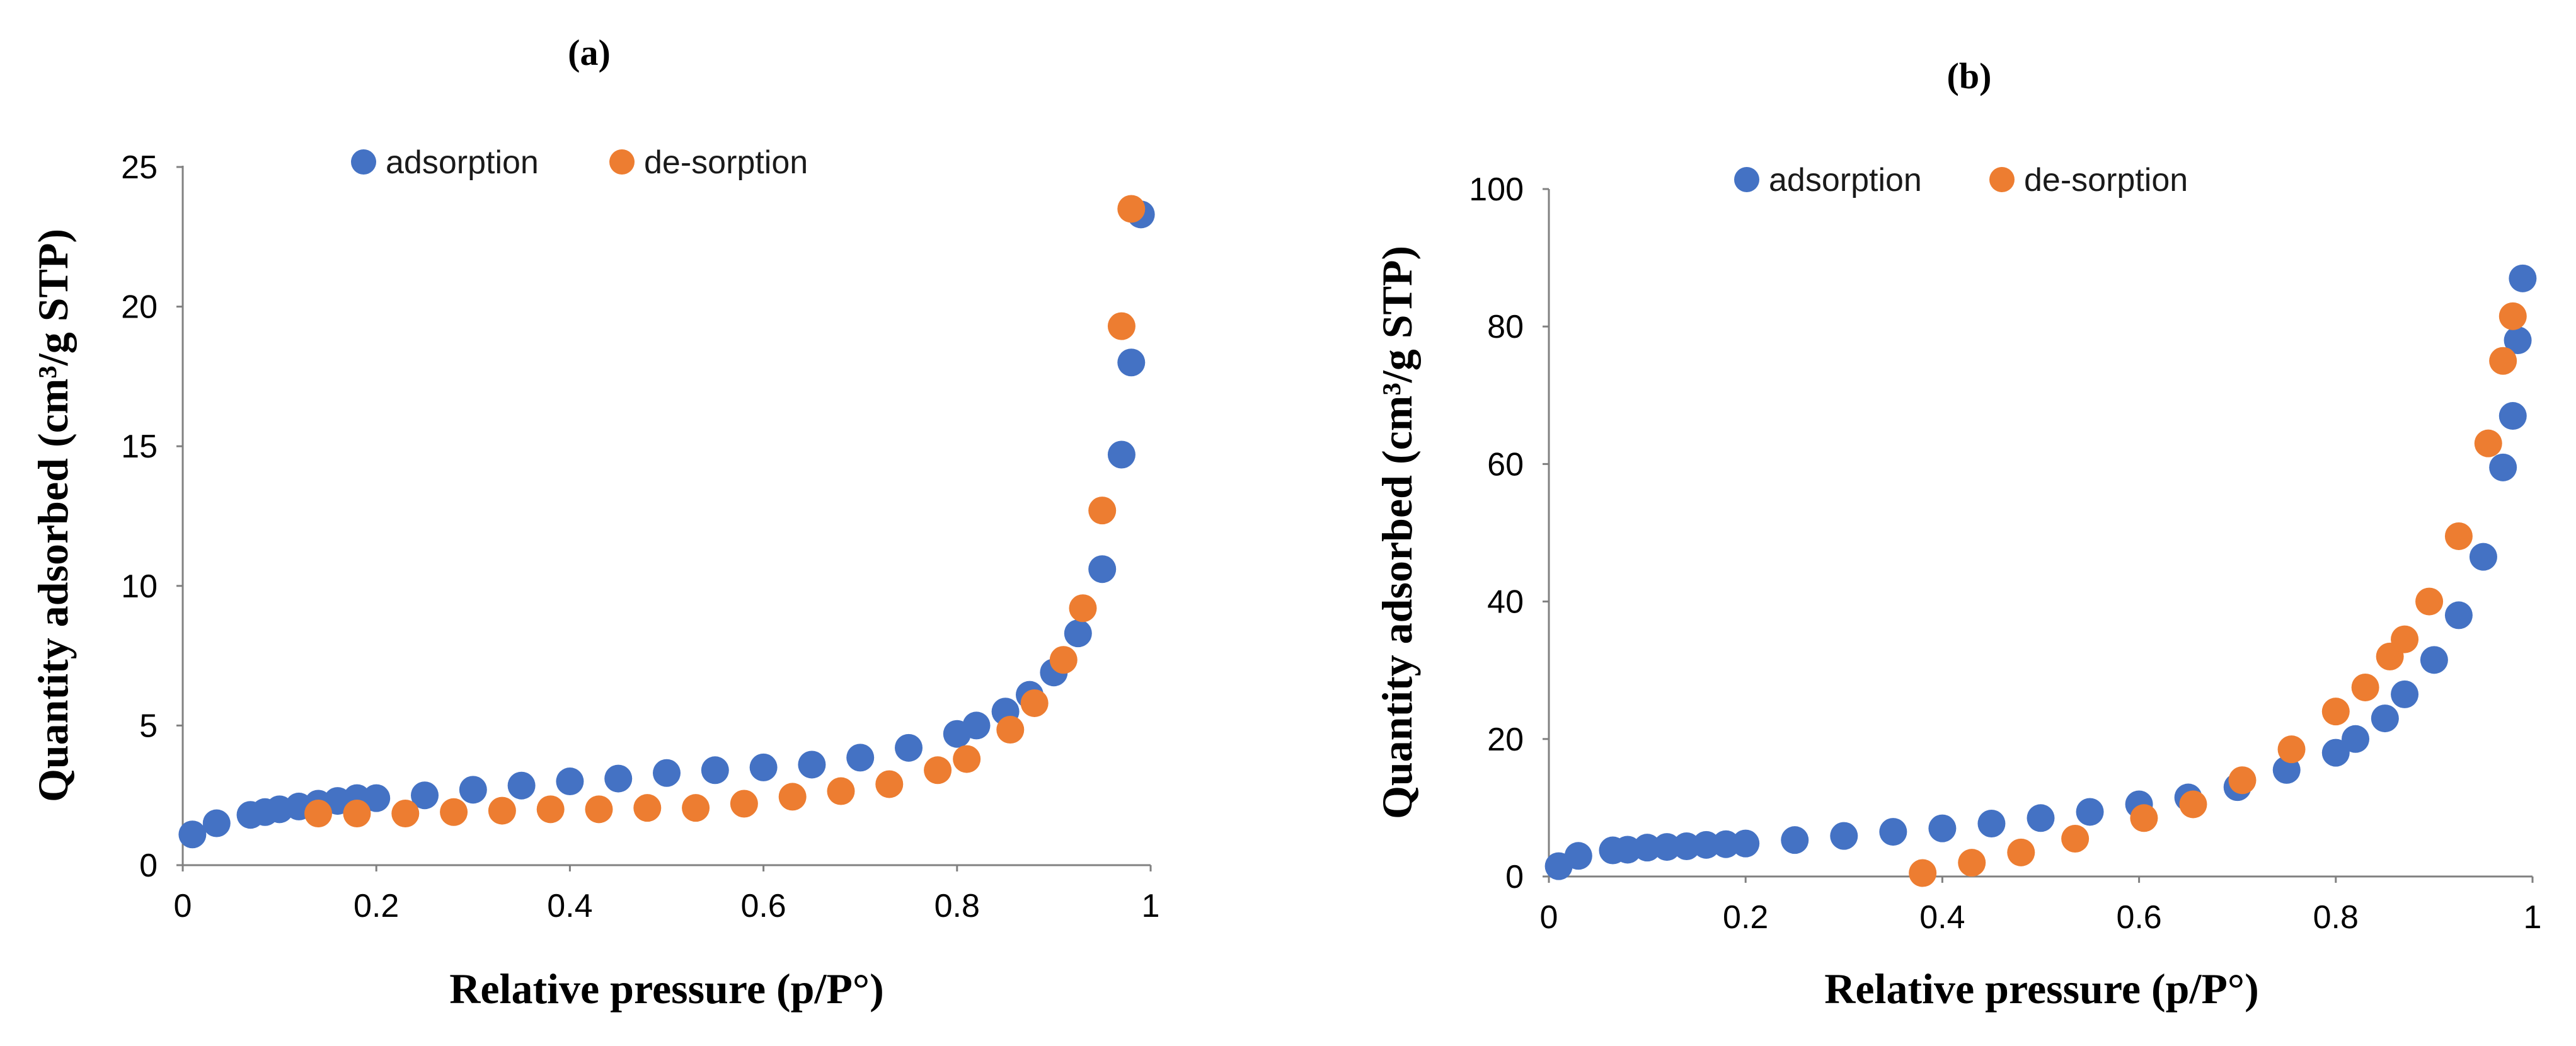 This screenshot has width=2576, height=1046. What do you see at coordinates (1969, 75) in the screenshot?
I see `panel-label-b: (b)` at bounding box center [1969, 75].